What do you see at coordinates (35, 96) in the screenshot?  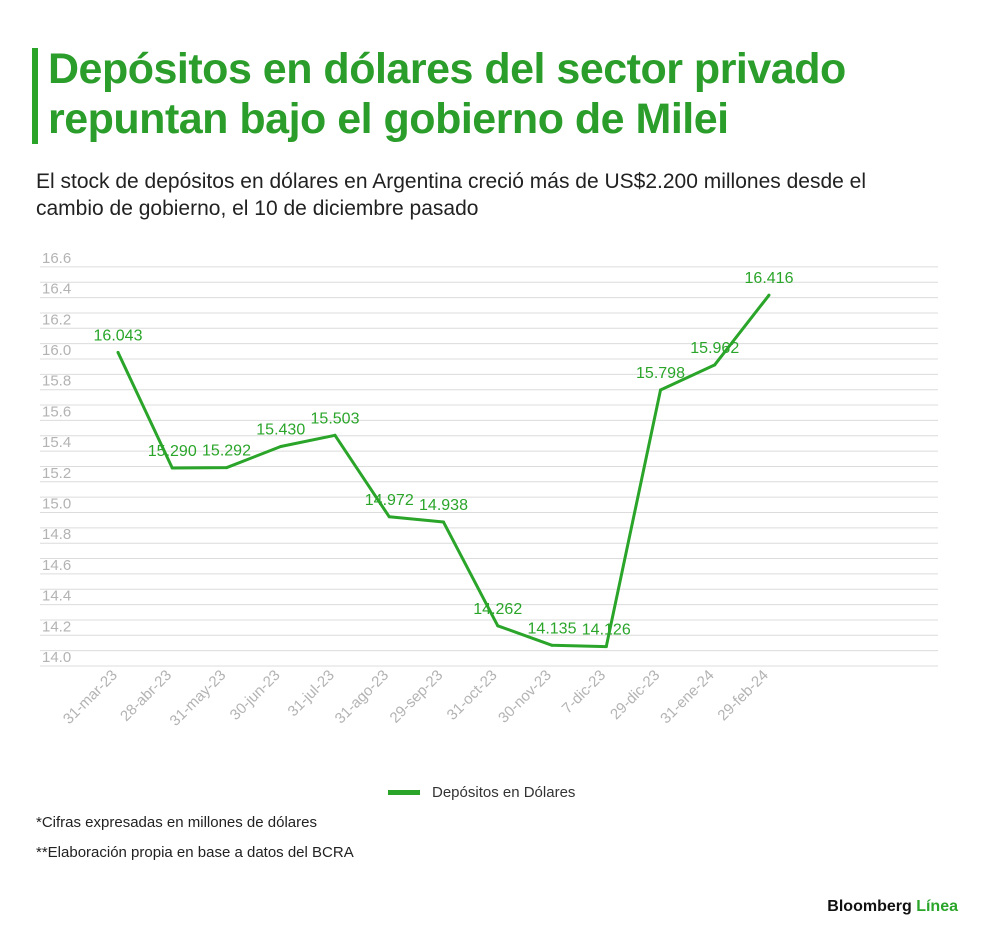 I see `title-accent-bar` at bounding box center [35, 96].